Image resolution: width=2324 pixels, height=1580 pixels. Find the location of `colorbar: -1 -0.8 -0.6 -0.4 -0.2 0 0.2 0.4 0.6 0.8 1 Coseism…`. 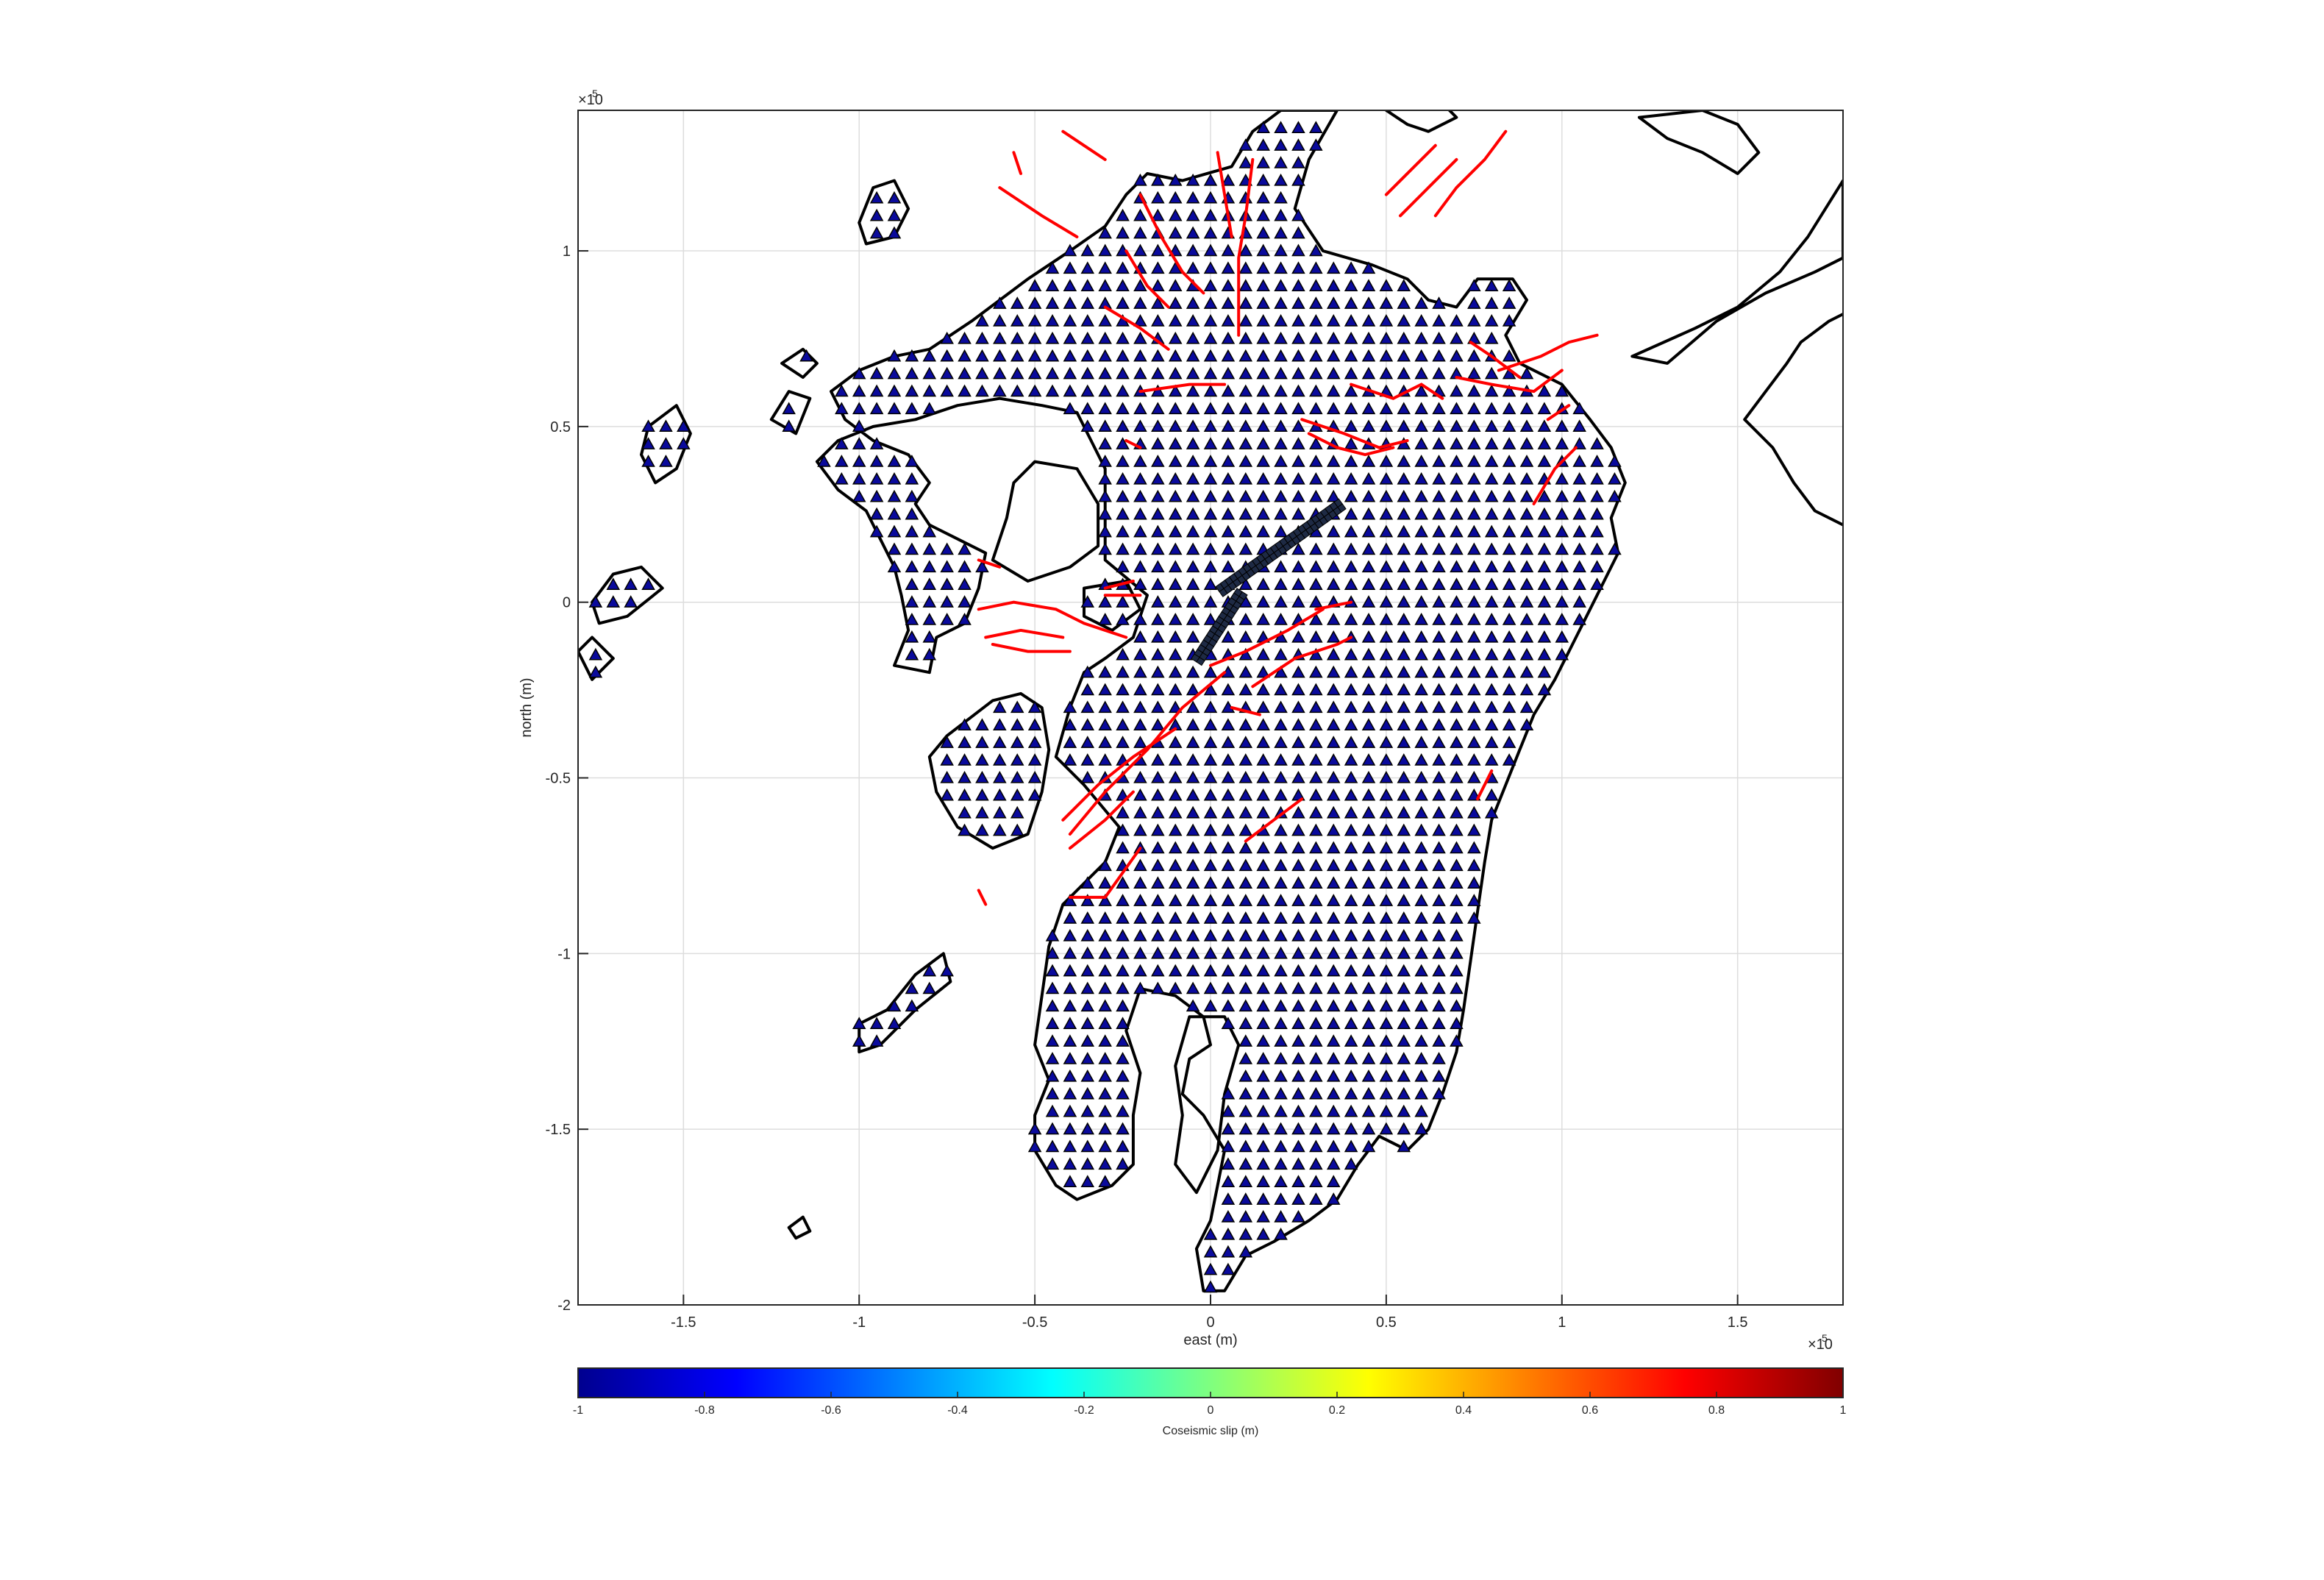

colorbar: -1 -0.8 -0.6 -0.4 -0.2 0 0.2 0.4 0.6 0.8 1 Coseism… is located at coordinates (1210, 1402).